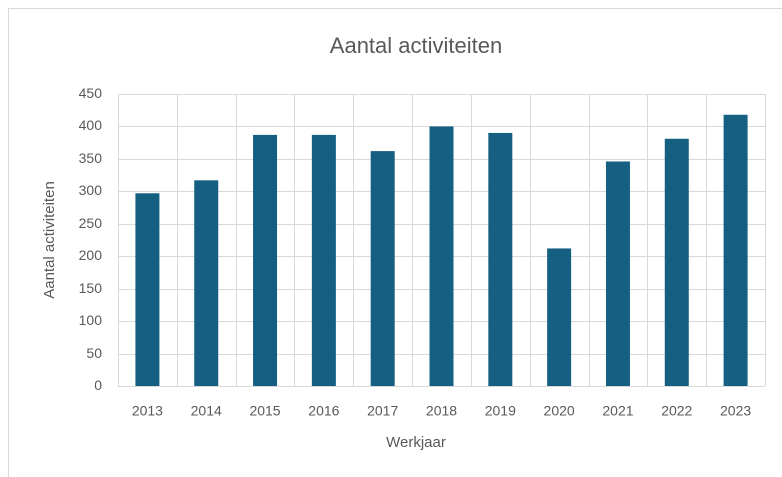 The height and width of the screenshot is (477, 782). What do you see at coordinates (91, 190) in the screenshot?
I see `y-tick-label: 300` at bounding box center [91, 190].